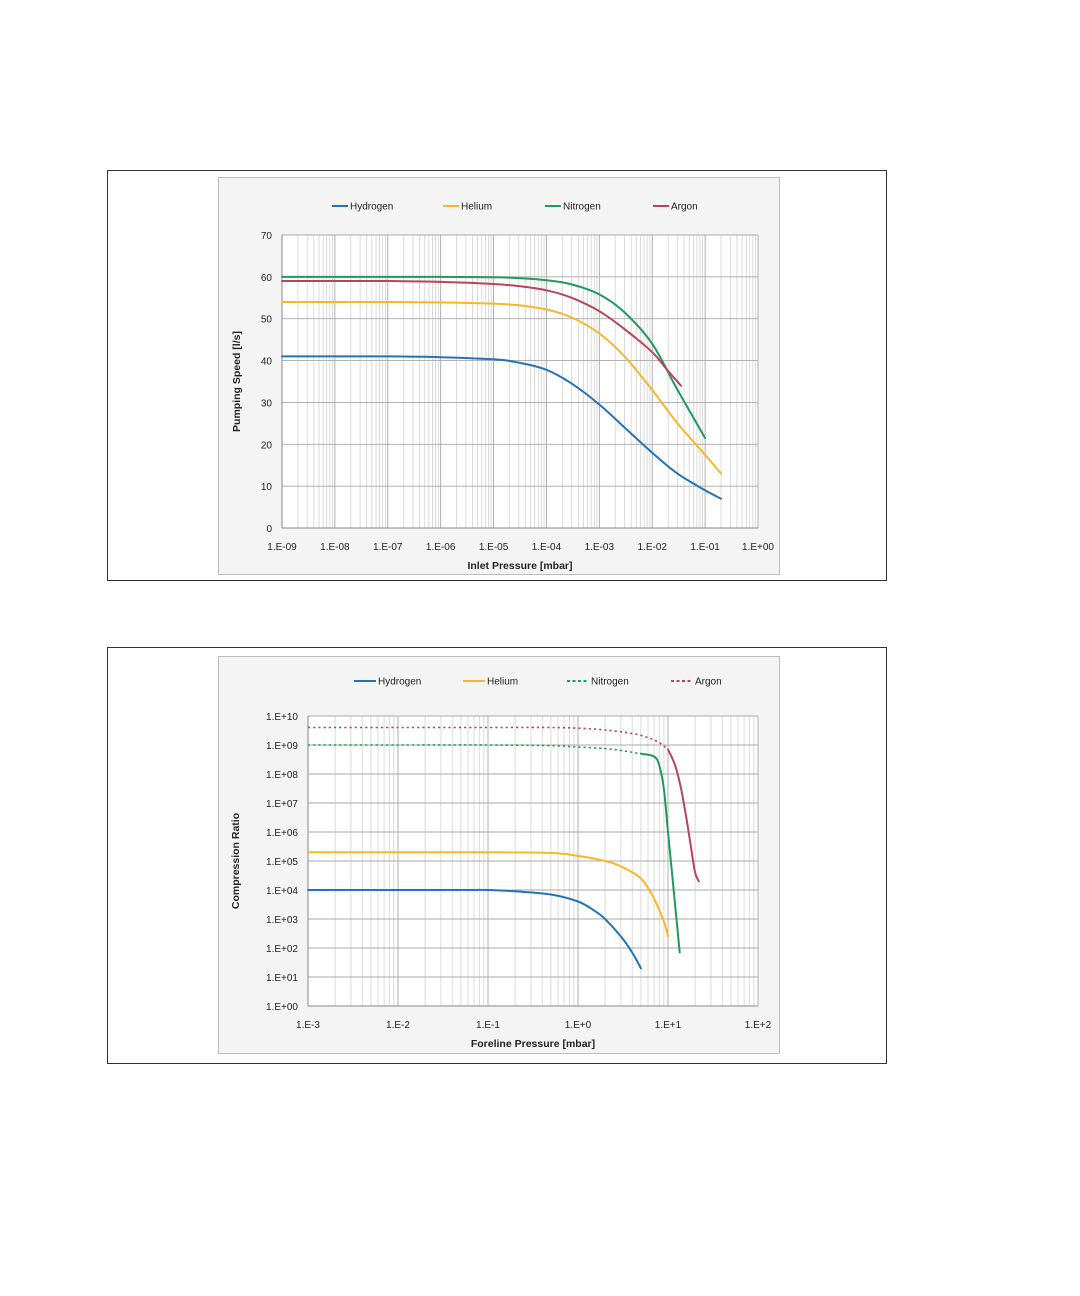  I want to click on y-tick-label: 1.E+02, so click(282, 949).